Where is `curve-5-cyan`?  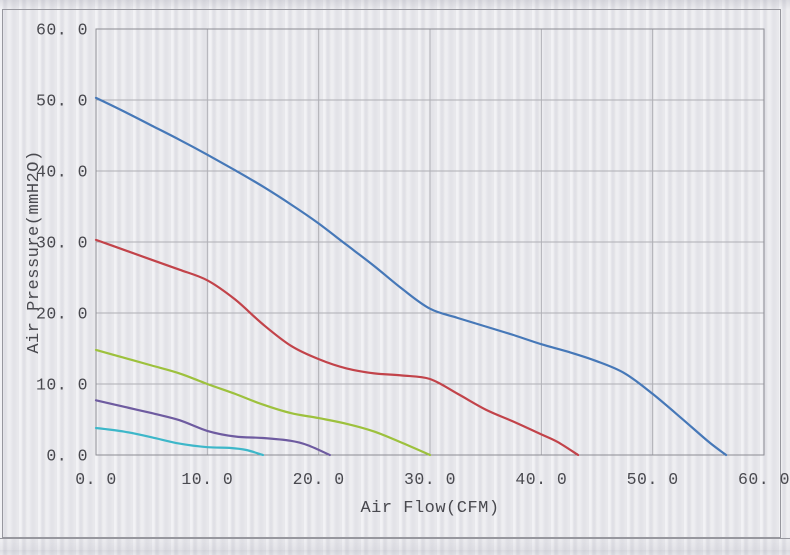
curve-5-cyan is located at coordinates (179, 441).